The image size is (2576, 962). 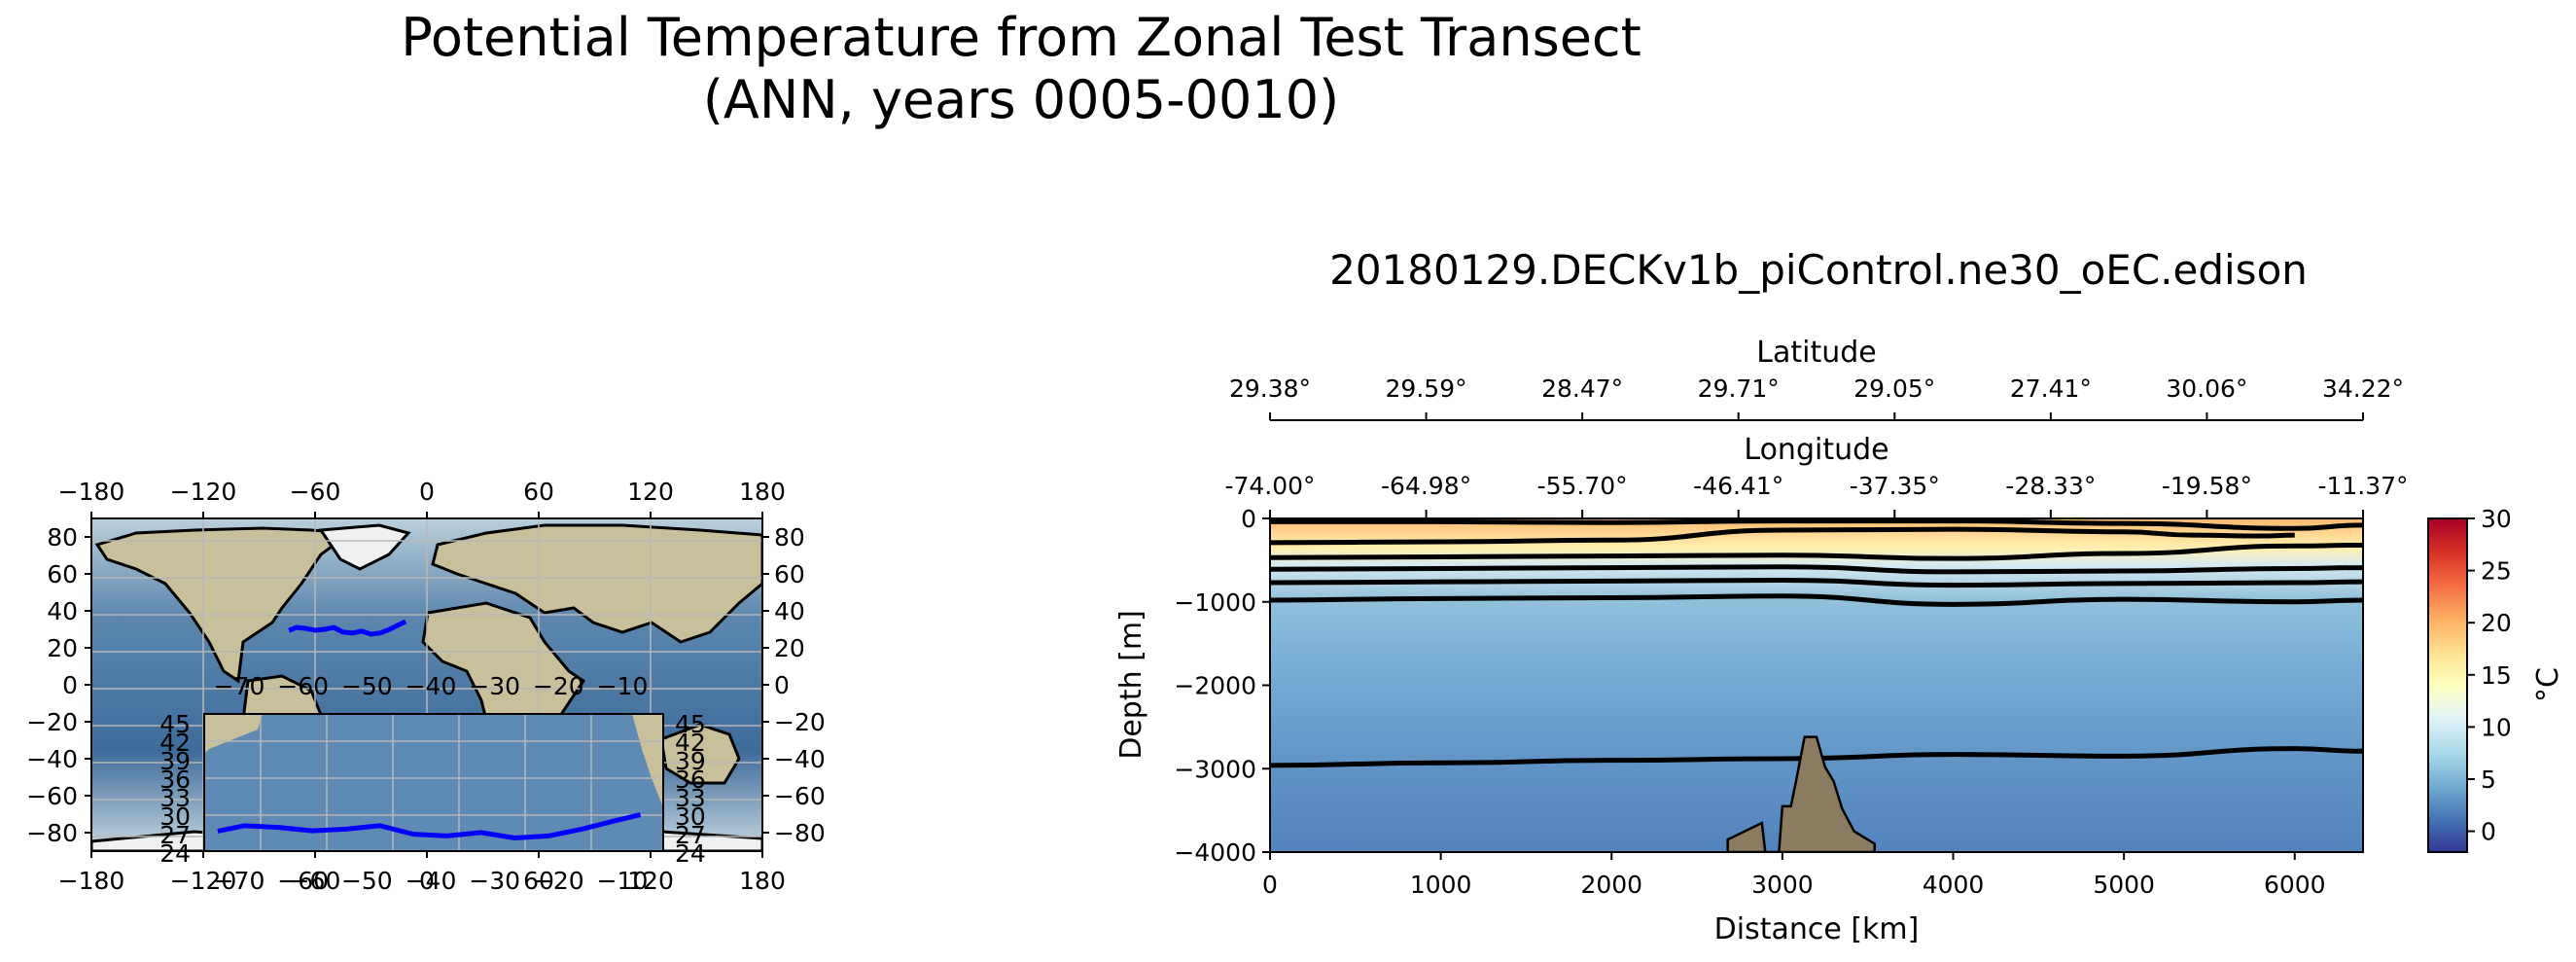 I want to click on map-xtick-label-top: −120, so click(x=204, y=492).